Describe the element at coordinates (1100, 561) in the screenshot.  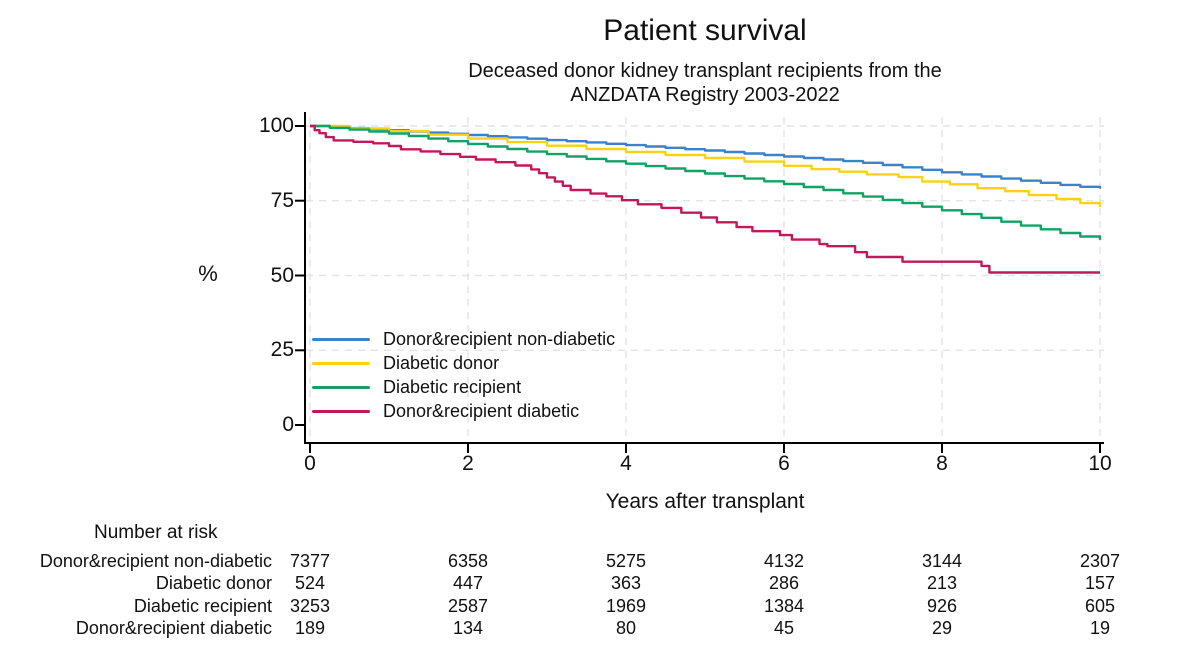
I see `risk-value: 2307` at that location.